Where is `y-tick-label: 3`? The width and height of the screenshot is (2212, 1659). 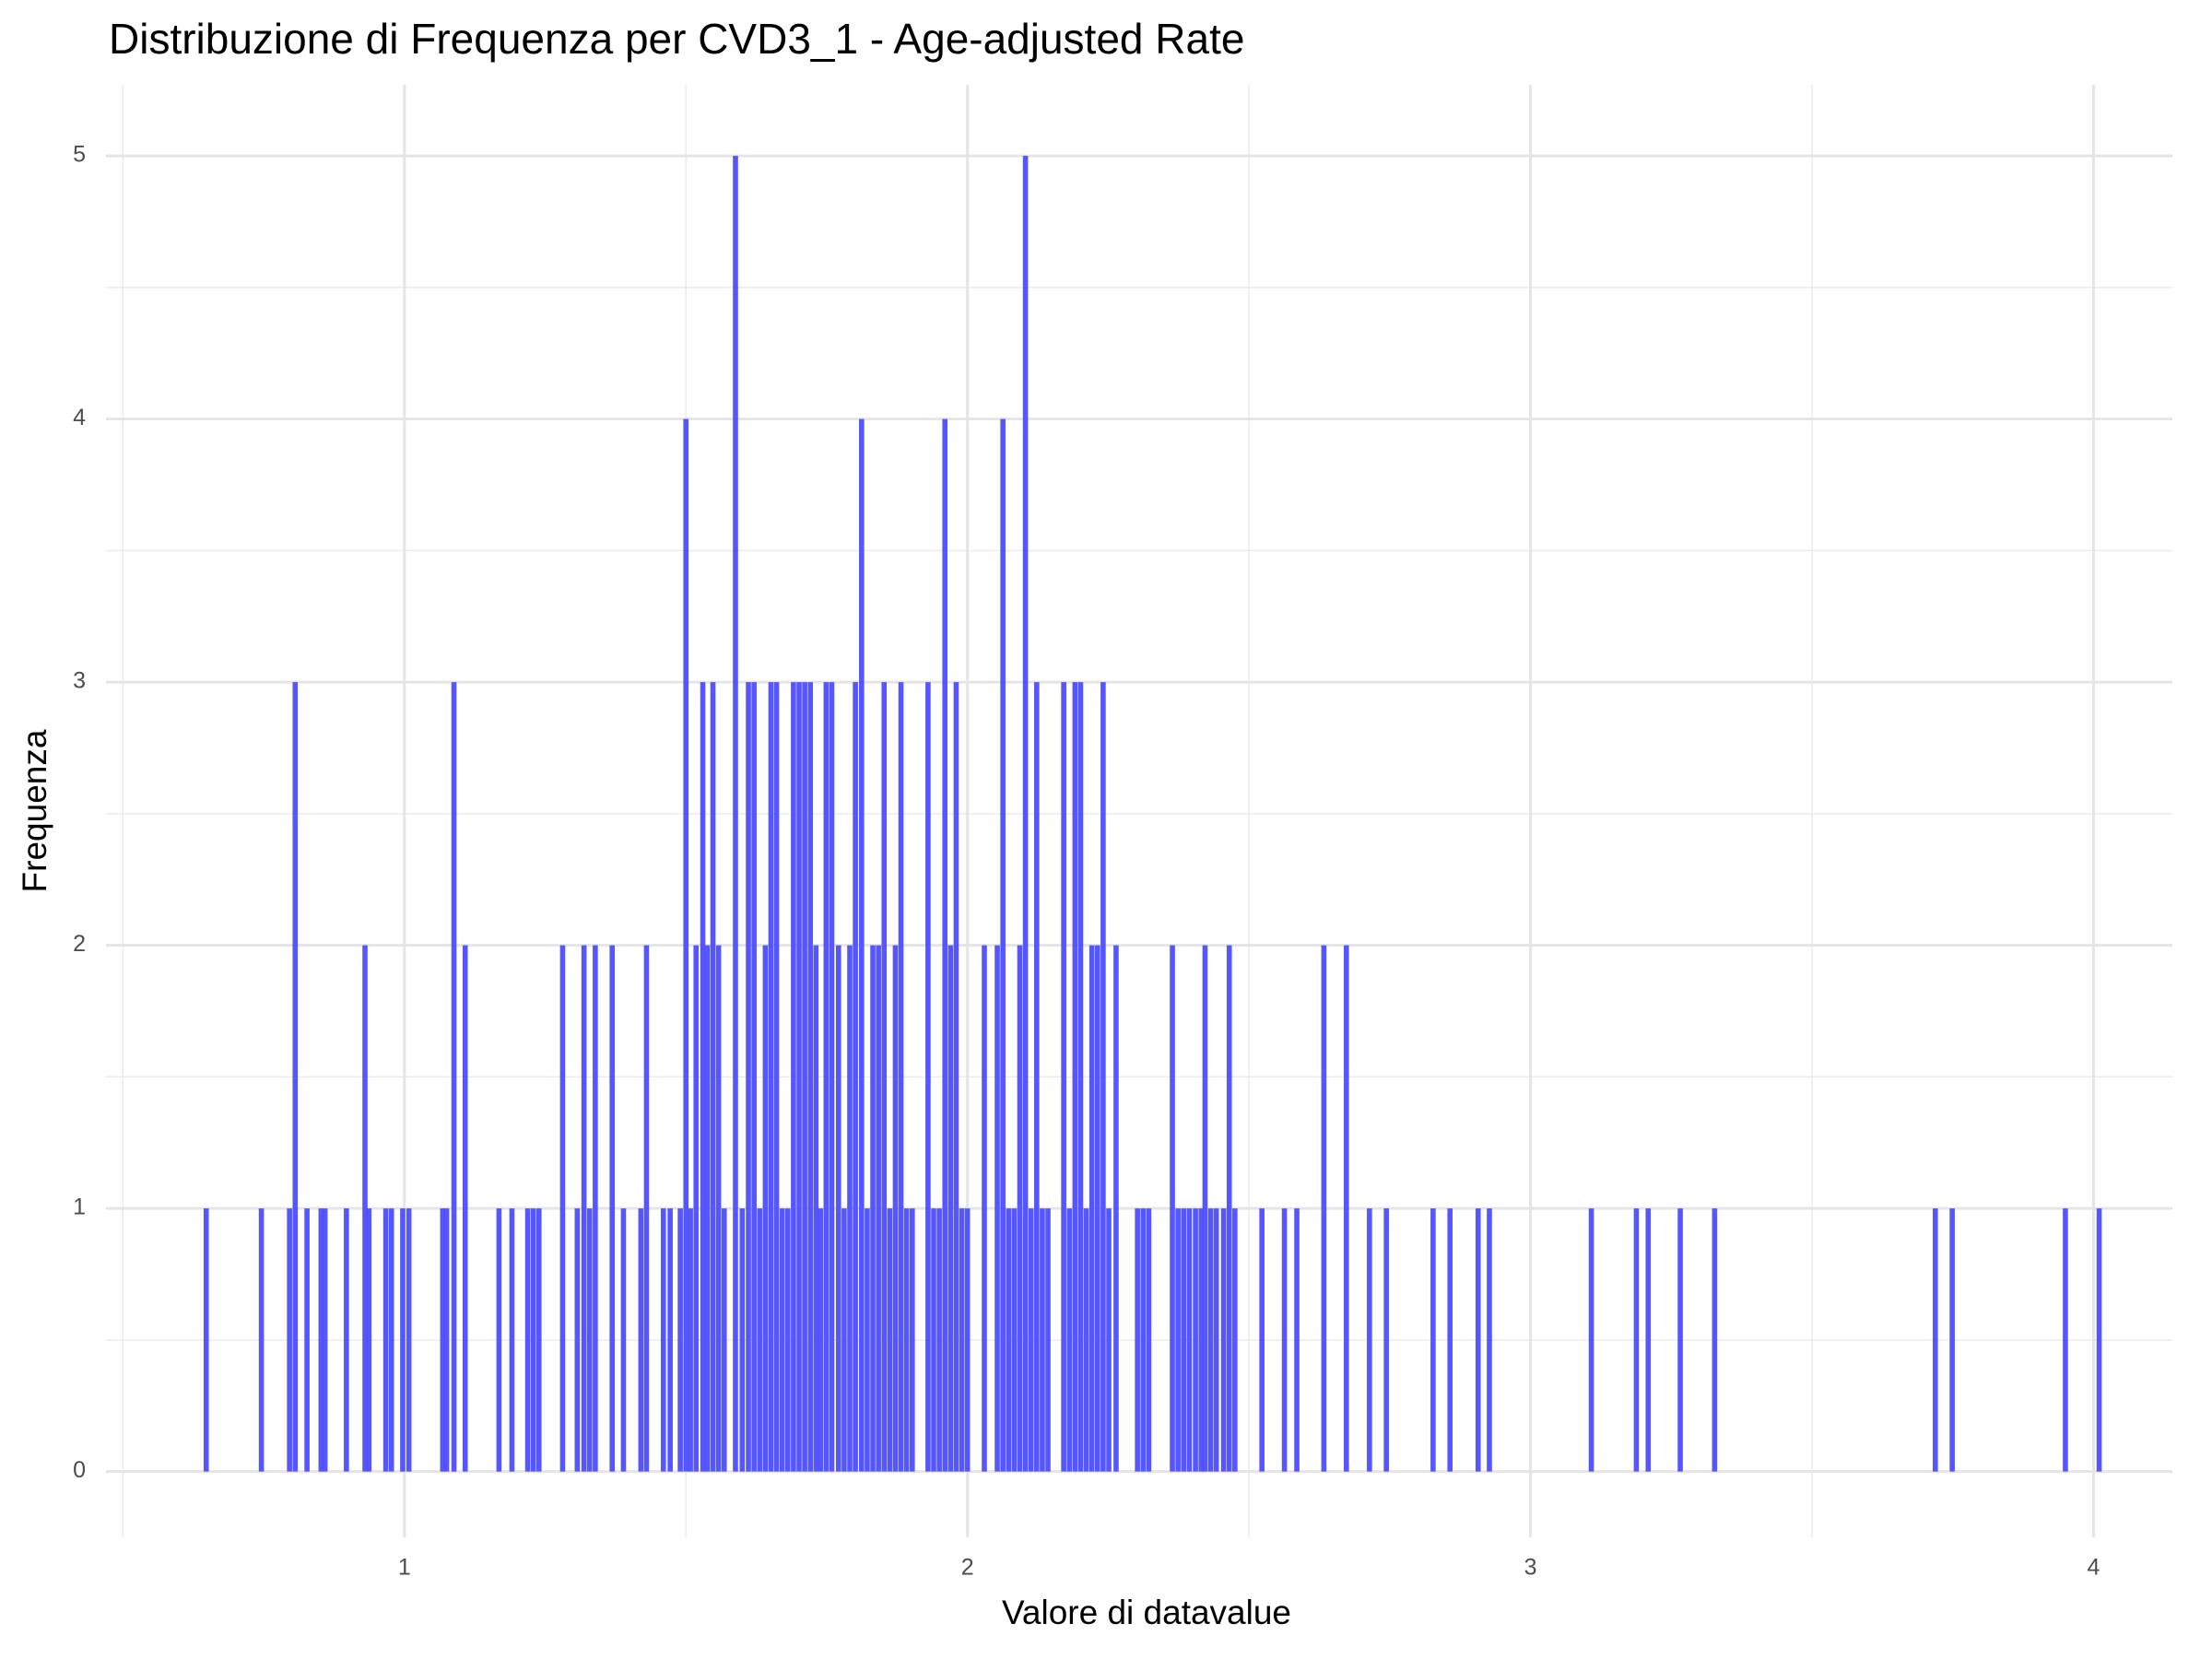 y-tick-label: 3 is located at coordinates (79, 681).